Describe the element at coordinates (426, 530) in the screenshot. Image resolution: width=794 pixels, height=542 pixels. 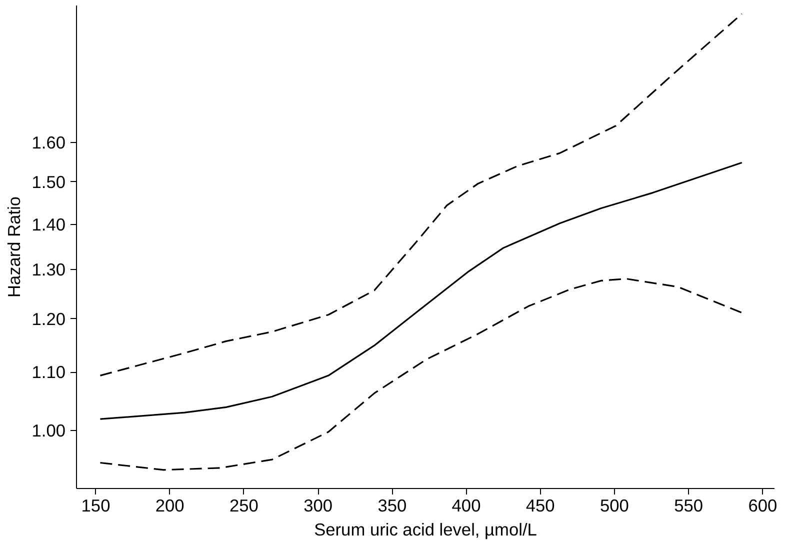
I see `x-axis-title: Serum uric acid level, µmol/L` at that location.